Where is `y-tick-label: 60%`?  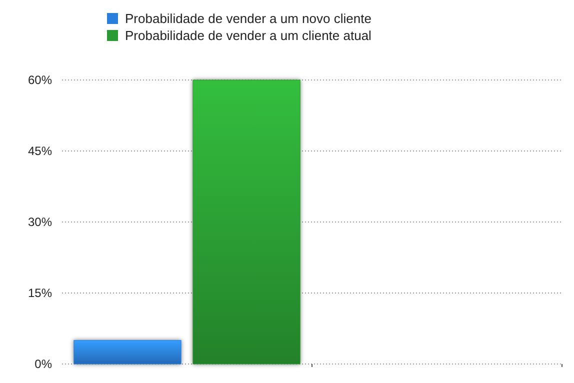 y-tick-label: 60% is located at coordinates (40, 79).